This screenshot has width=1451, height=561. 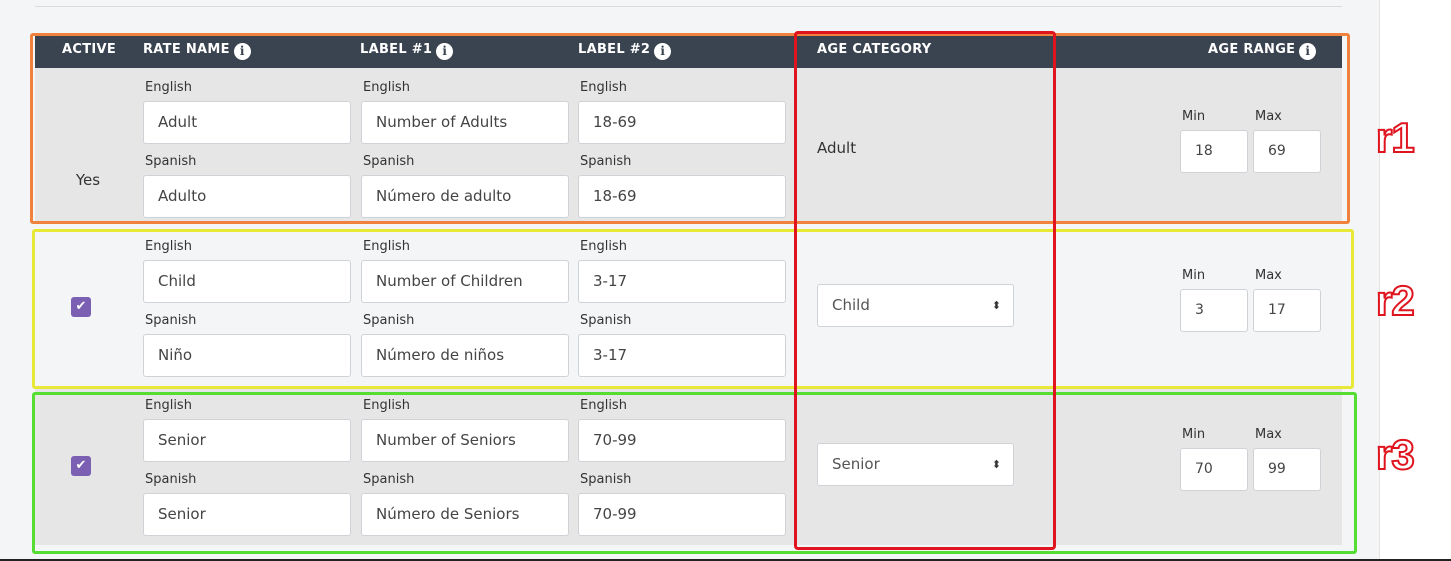 What do you see at coordinates (247, 514) in the screenshot?
I see `rate-name-spanish-input: Senior` at bounding box center [247, 514].